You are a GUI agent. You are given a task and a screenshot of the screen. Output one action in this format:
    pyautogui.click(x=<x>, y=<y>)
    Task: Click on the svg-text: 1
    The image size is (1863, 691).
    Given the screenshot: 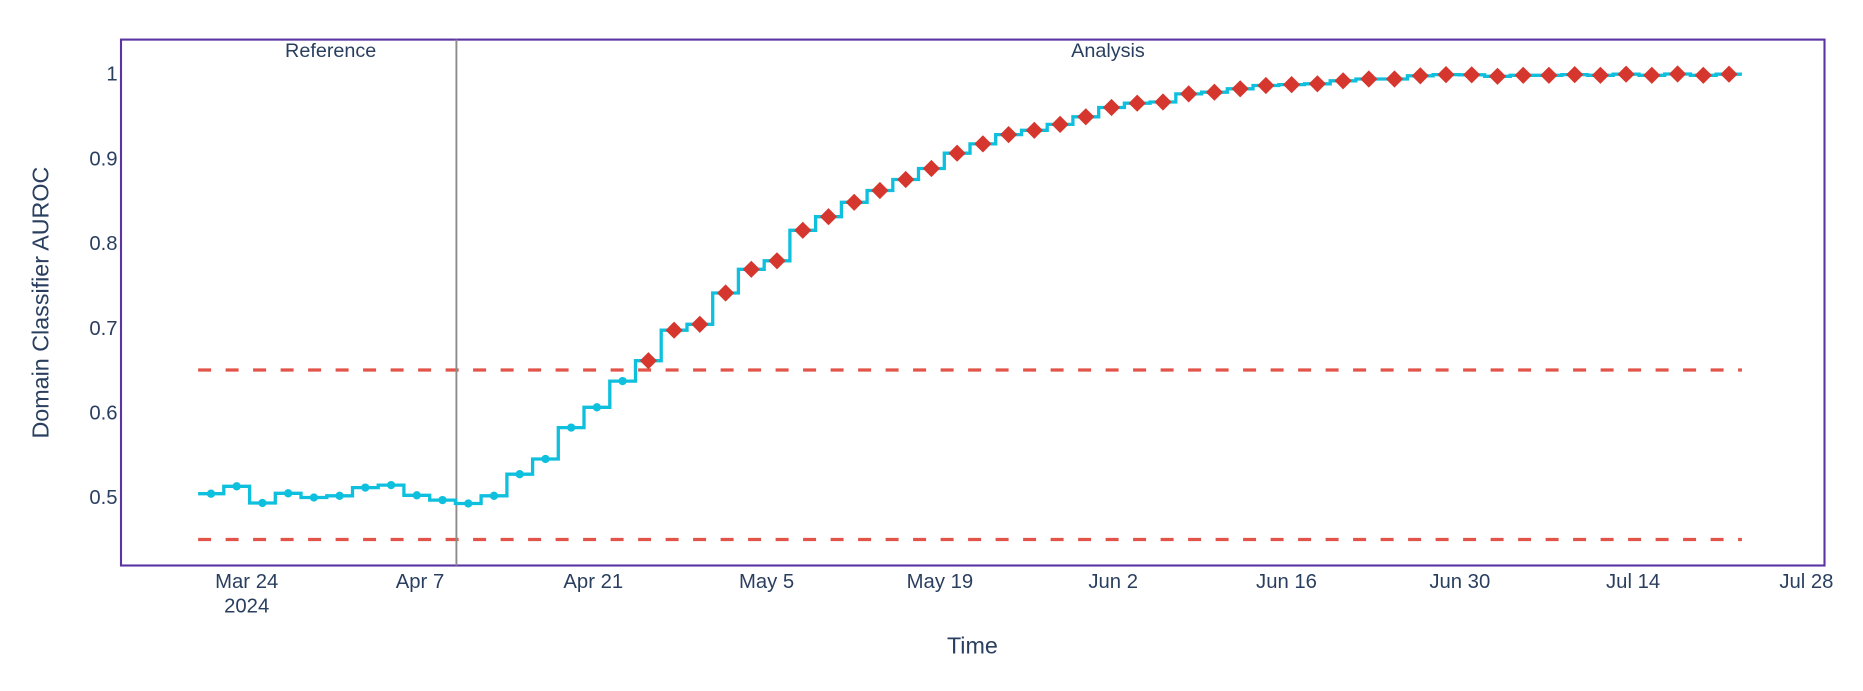 What is the action you would take?
    pyautogui.click(x=111, y=75)
    